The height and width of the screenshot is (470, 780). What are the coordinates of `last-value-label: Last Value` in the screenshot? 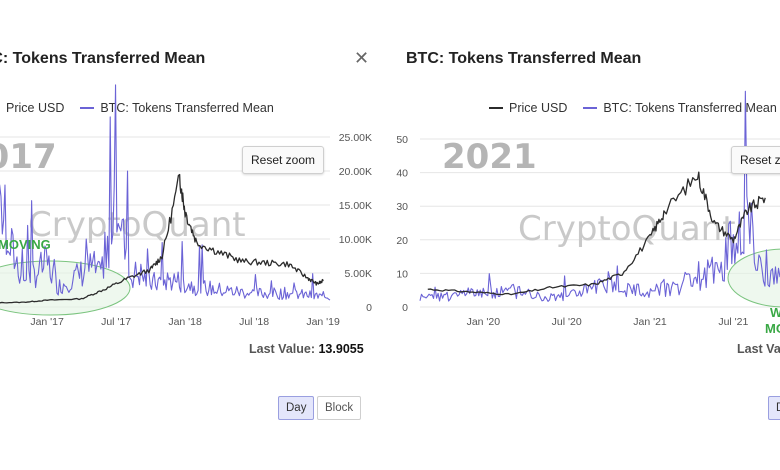 It's located at (758, 349).